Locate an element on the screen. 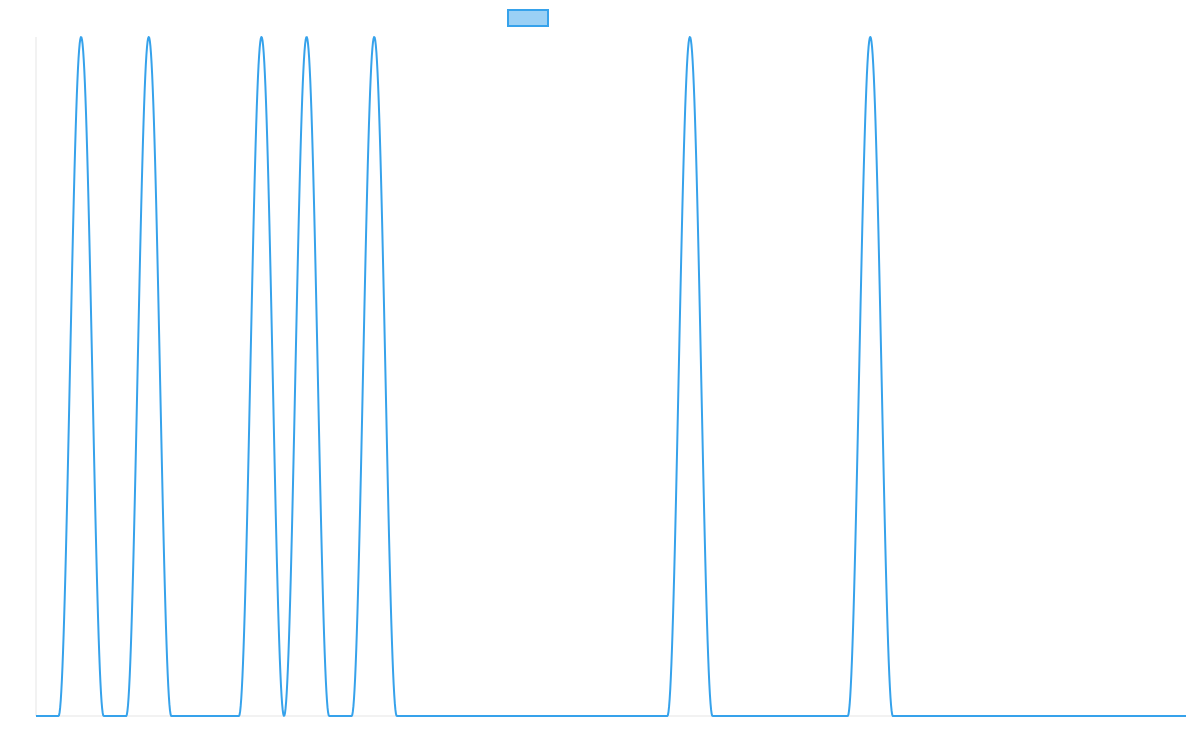 This screenshot has height=750, width=1200. legend-swatch is located at coordinates (528, 18).